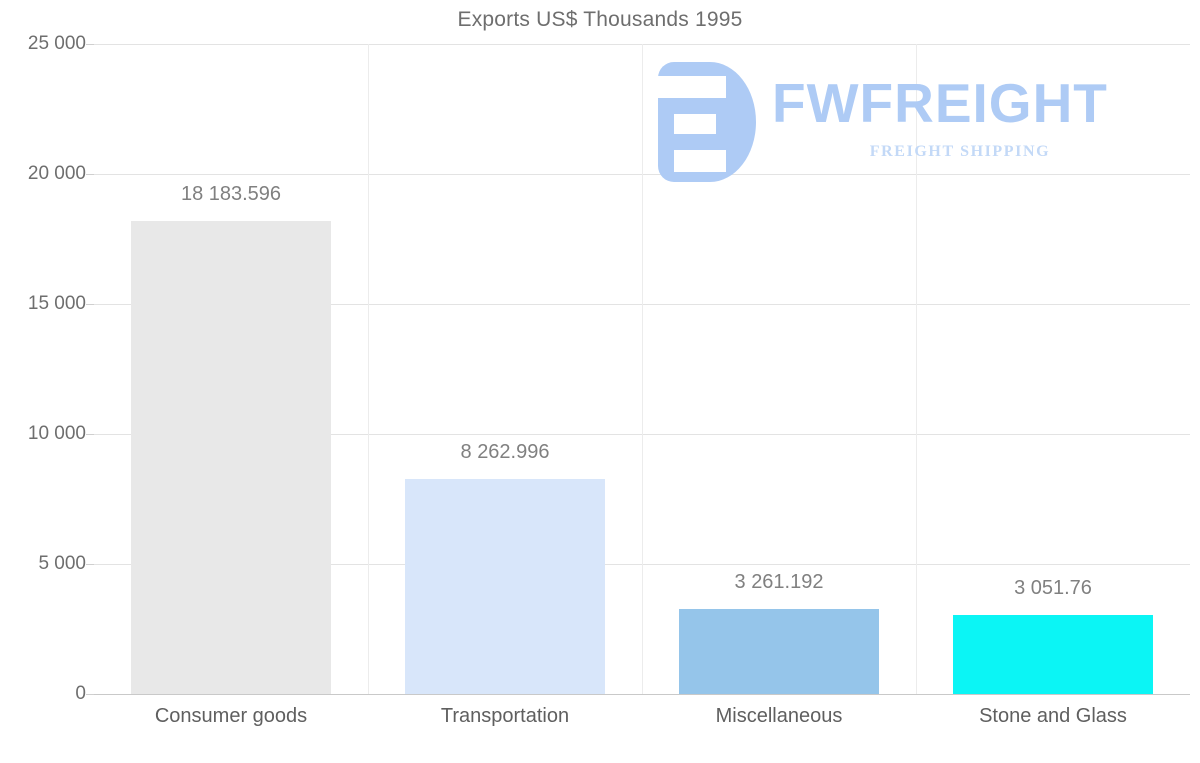 This screenshot has height=763, width=1200. I want to click on gridline-horizontal, so click(642, 694).